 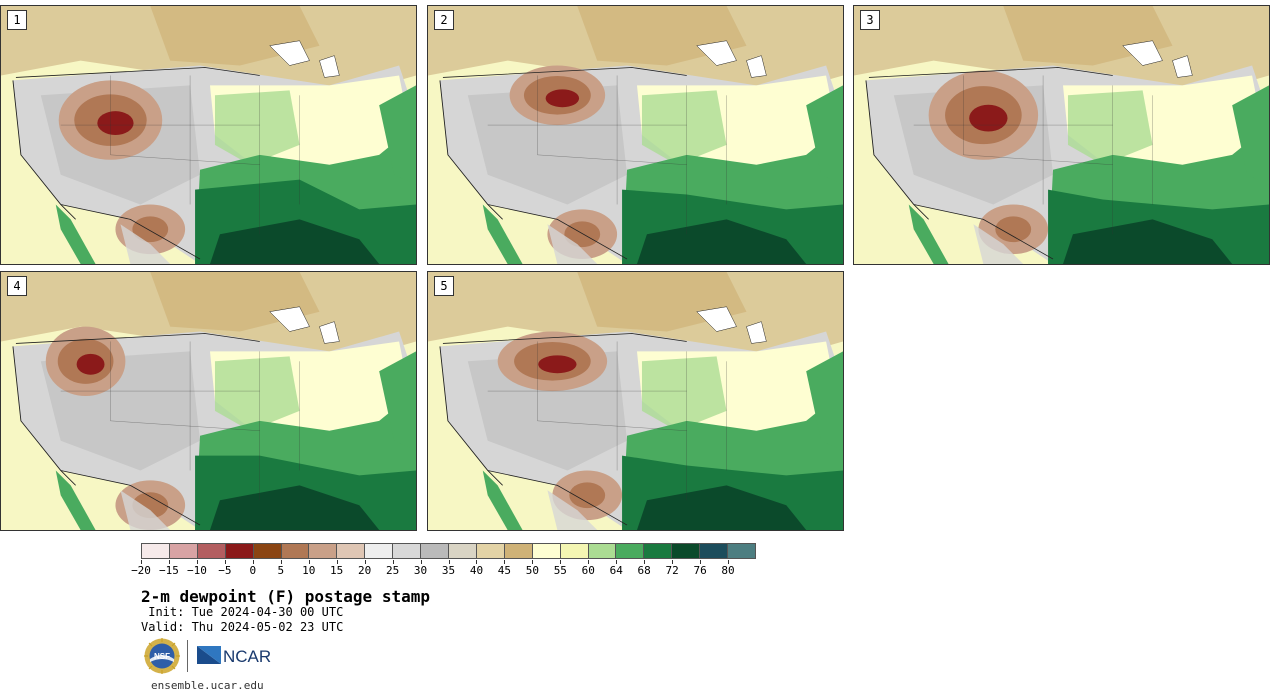 What do you see at coordinates (196, 570) in the screenshot?
I see `colorbar-tick-label: −10` at bounding box center [196, 570].